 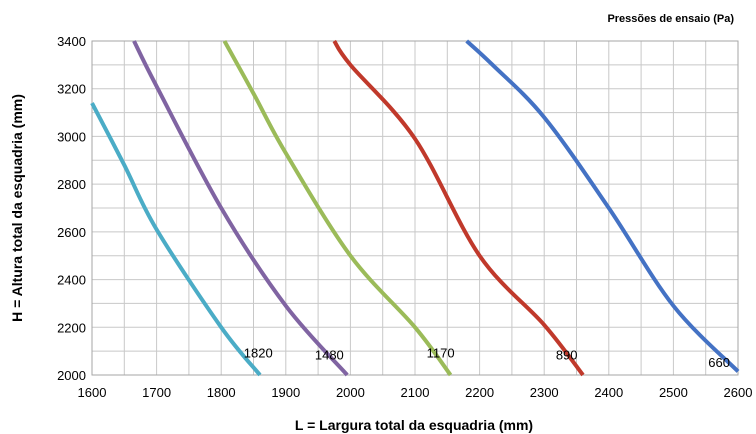 What do you see at coordinates (487, 357) in the screenshot?
I see `curve-labels: 660 890 1170 1480 1820` at bounding box center [487, 357].